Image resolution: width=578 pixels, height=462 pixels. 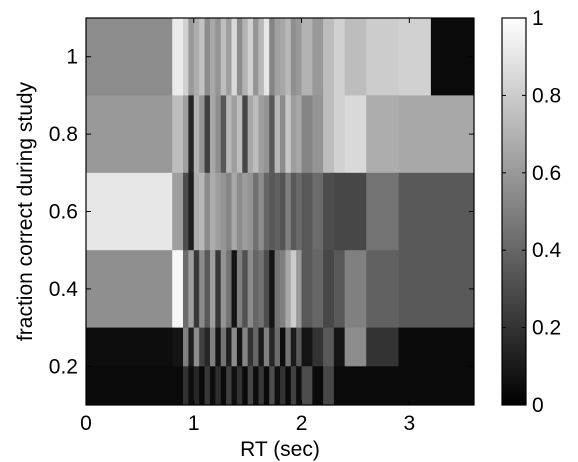 I want to click on heatmap-cell-r2-c22, so click(x=293, y=211).